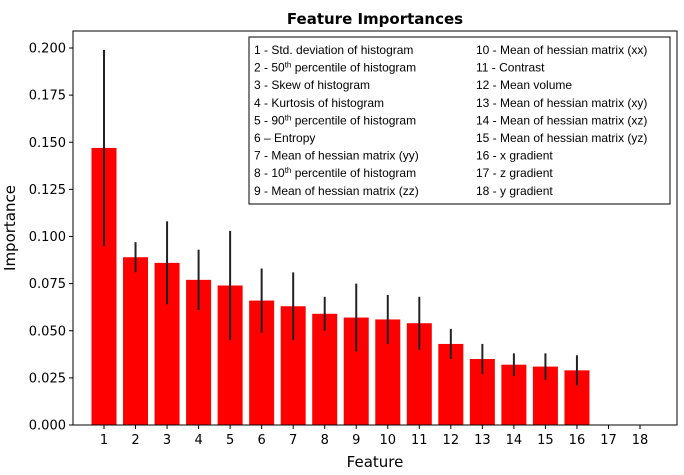 The width and height of the screenshot is (684, 475). I want to click on y-tick-label: 0.100, so click(47, 237).